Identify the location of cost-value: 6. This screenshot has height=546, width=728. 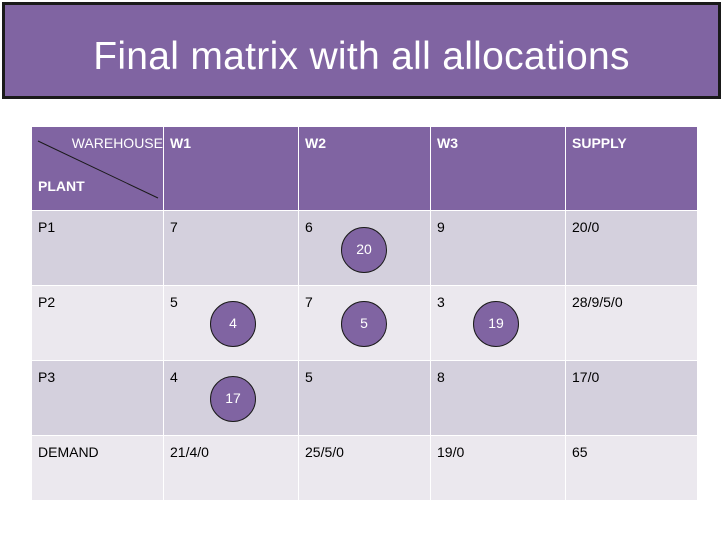
(309, 227).